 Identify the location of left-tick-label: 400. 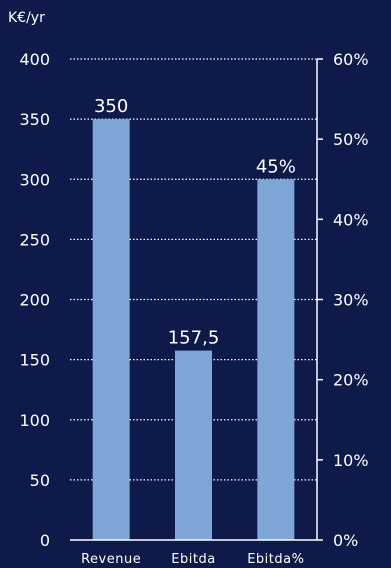
(34, 59).